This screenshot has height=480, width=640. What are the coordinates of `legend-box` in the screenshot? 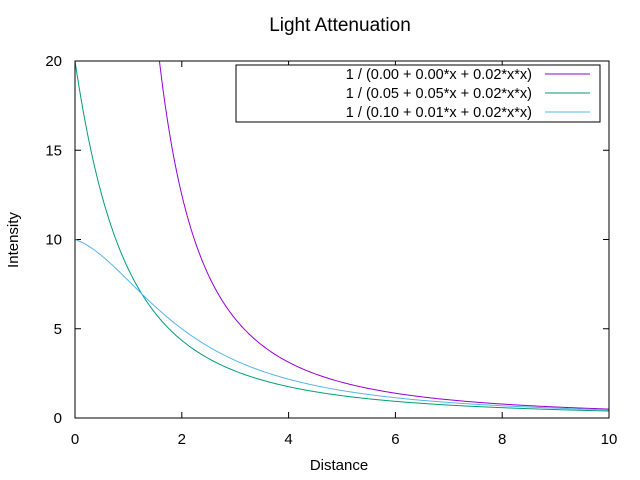 It's located at (418, 93).